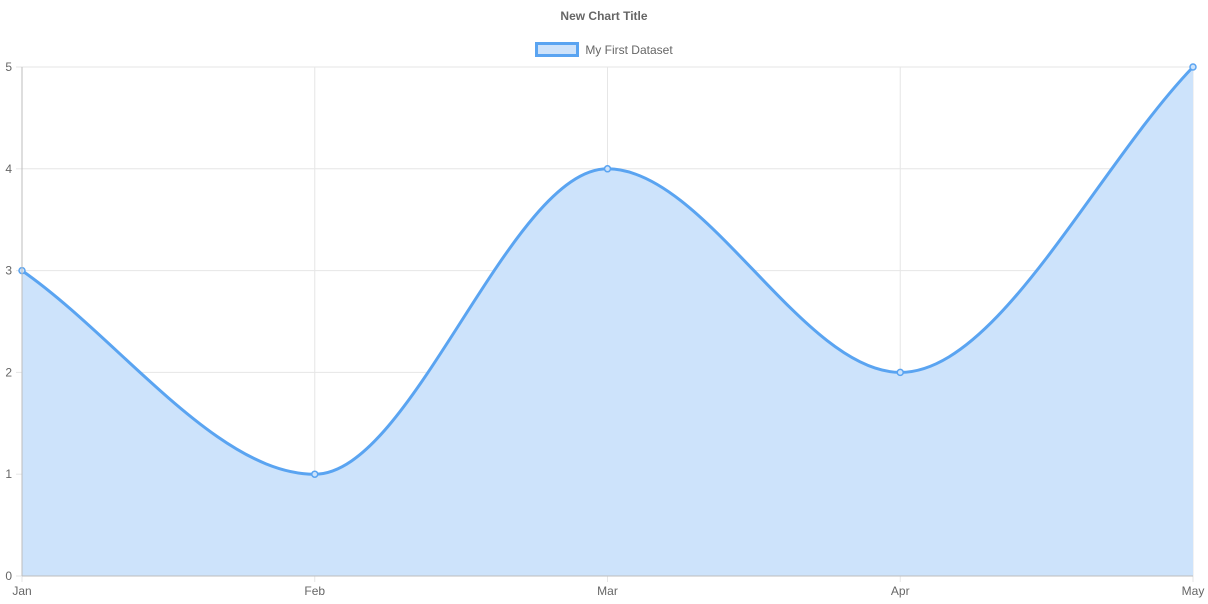 The width and height of the screenshot is (1208, 604). What do you see at coordinates (557, 49) in the screenshot?
I see `legend-swatch` at bounding box center [557, 49].